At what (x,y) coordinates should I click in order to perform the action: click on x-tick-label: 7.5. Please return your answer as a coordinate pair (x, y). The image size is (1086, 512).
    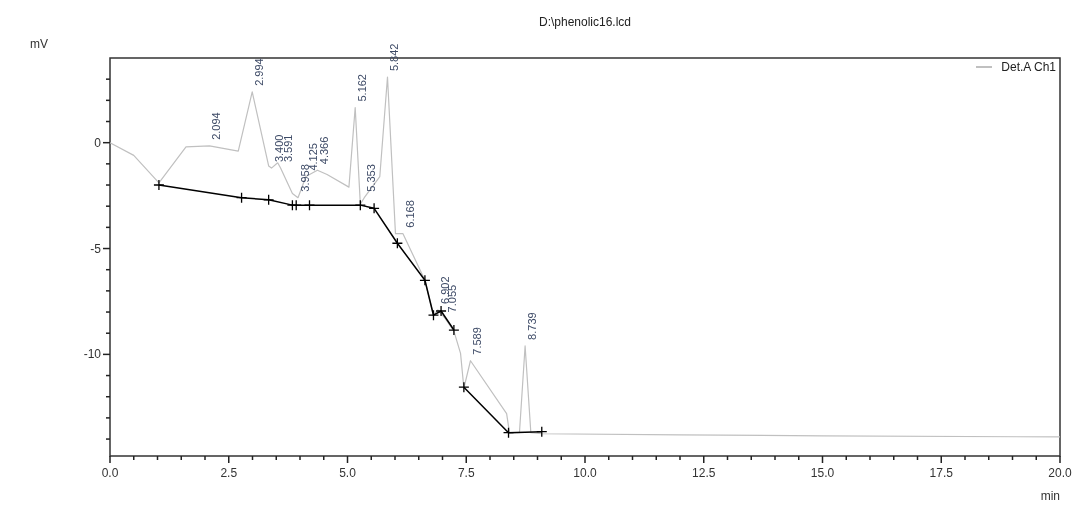
    Looking at the image, I should click on (466, 473).